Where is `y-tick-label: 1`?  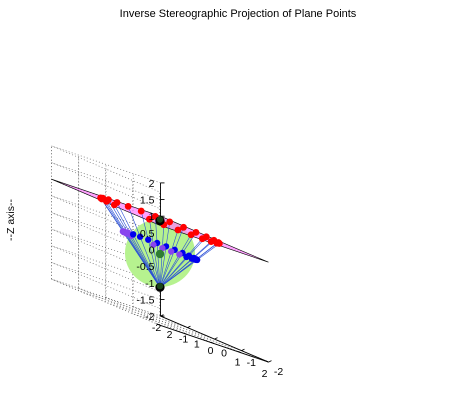 y-tick-label: 1 is located at coordinates (197, 344).